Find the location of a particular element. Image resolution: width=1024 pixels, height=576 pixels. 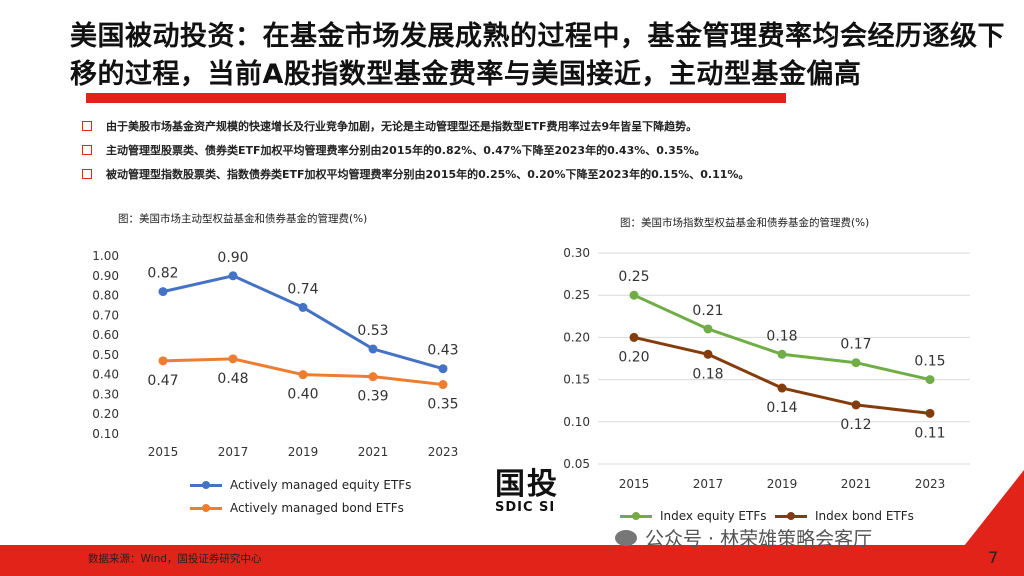

data-label: 0.14 is located at coordinates (781, 408).